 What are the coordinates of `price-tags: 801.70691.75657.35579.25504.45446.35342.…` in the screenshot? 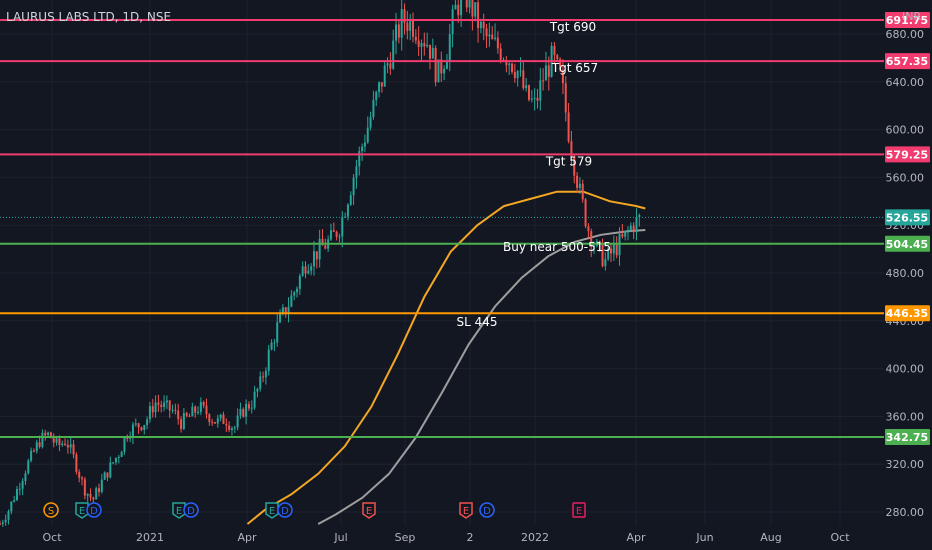 It's located at (907, 228).